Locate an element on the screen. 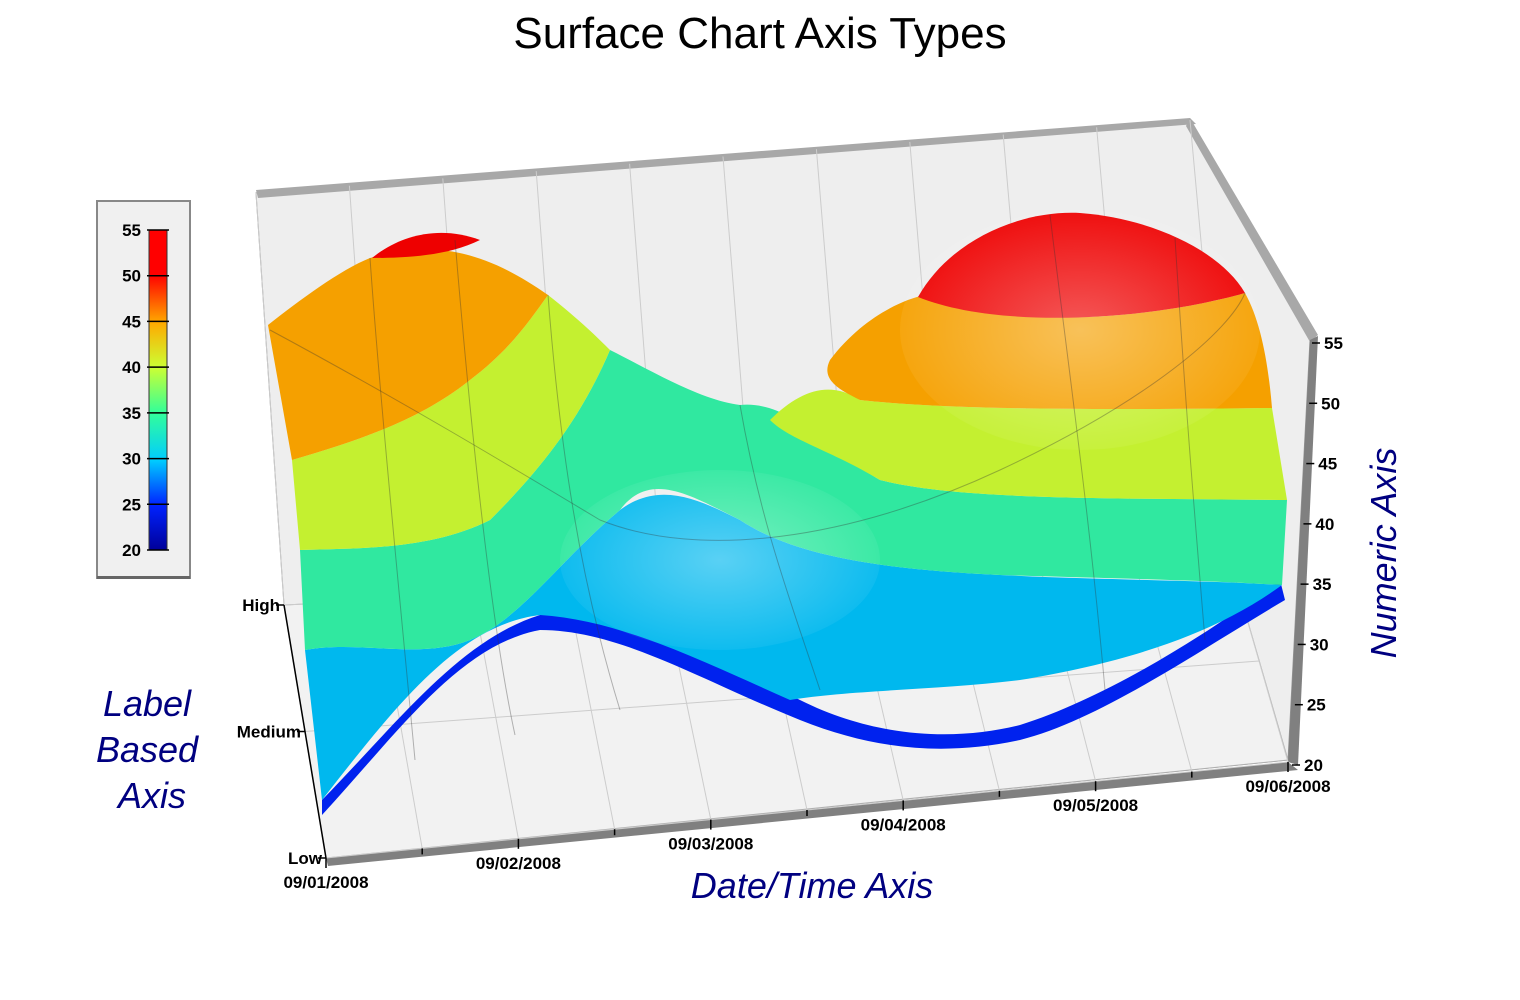 Image resolution: width=1520 pixels, height=1000 pixels. y-axis-title-line-2: Based is located at coordinates (147, 749).